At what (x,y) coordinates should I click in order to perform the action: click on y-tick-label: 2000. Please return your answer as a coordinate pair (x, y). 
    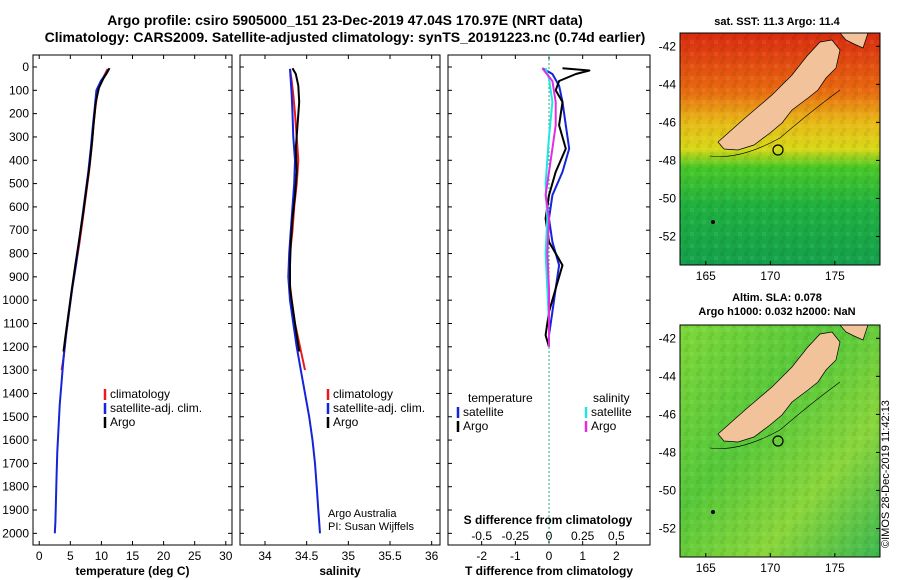
    Looking at the image, I should click on (15, 533).